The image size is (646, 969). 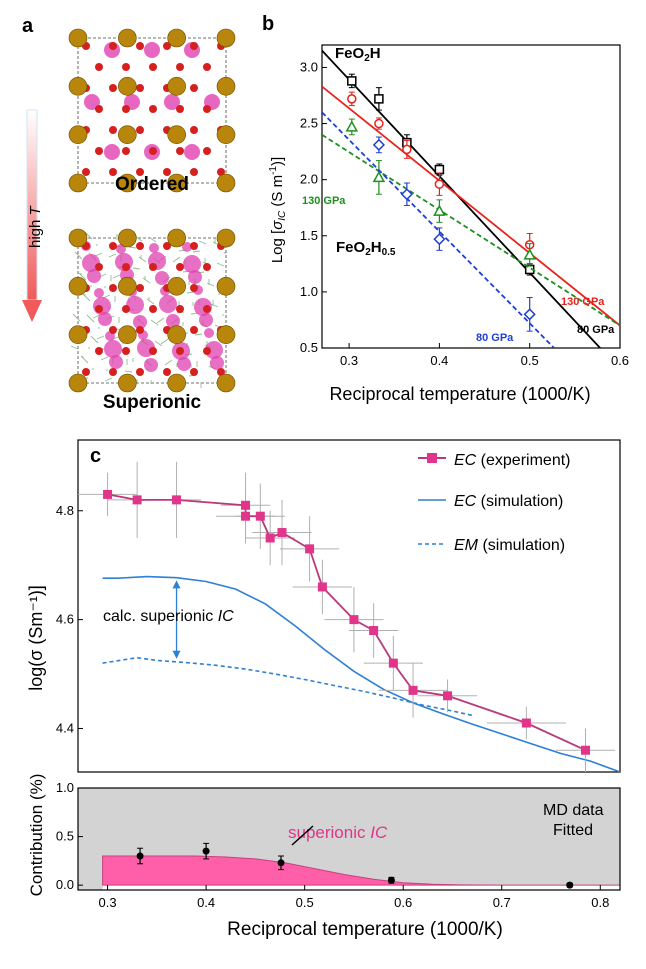 I want to click on panel-d-frame, so click(x=349, y=839).